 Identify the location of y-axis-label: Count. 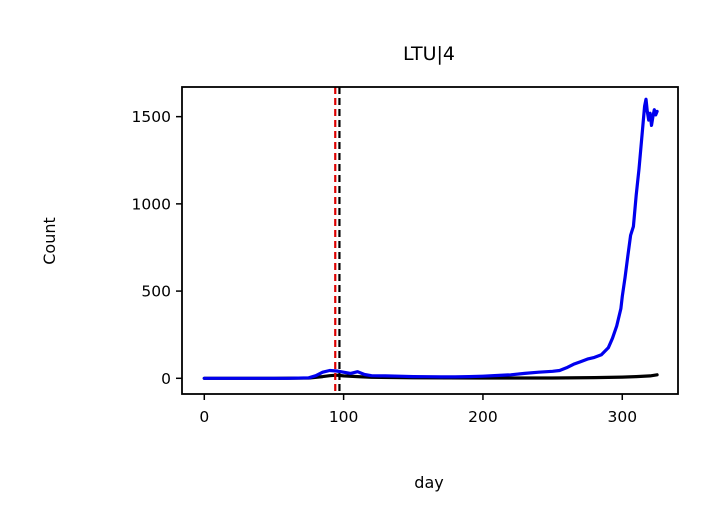
(49, 241).